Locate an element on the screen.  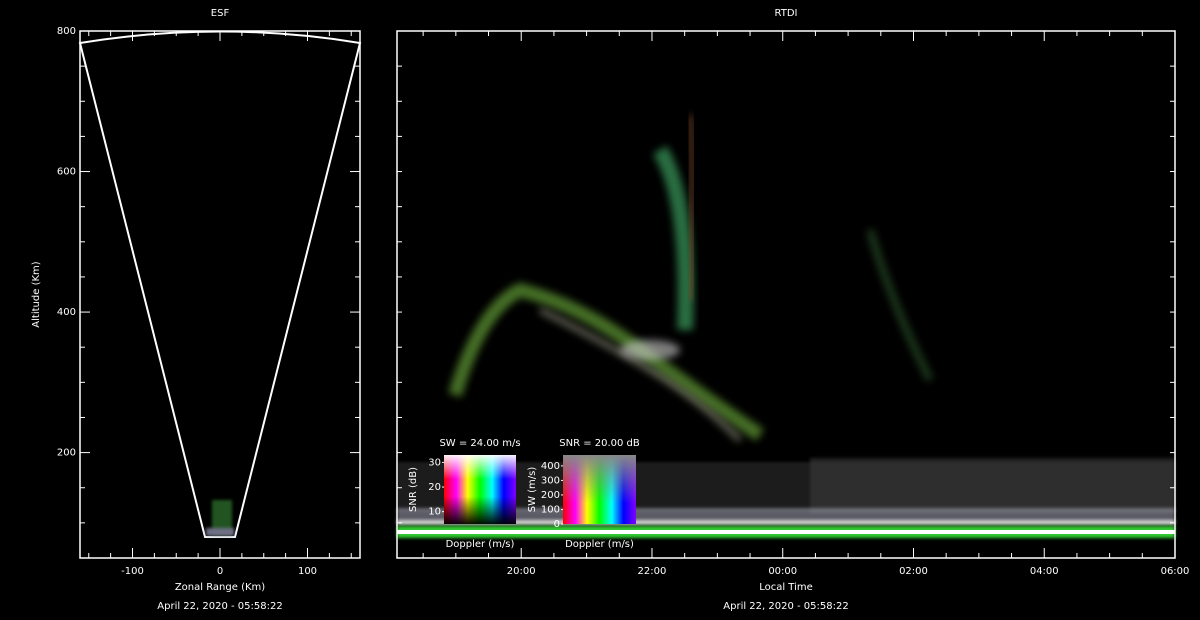
colorbar-tick-label: 10 is located at coordinates (434, 512).